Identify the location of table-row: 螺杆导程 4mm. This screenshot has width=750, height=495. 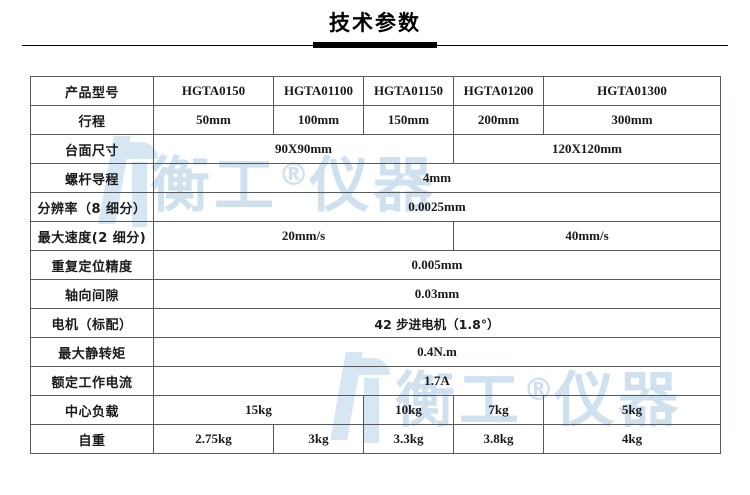
(375, 178).